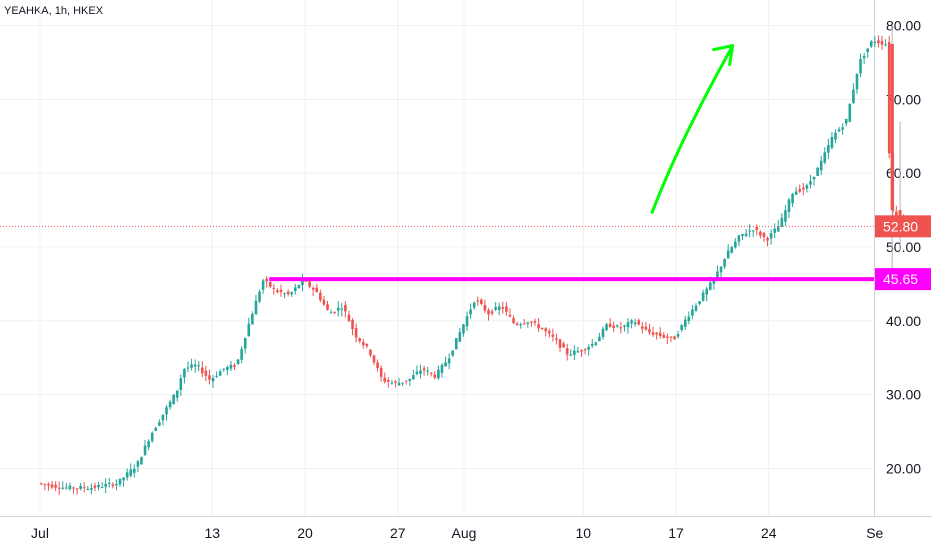  What do you see at coordinates (903, 469) in the screenshot?
I see `y-tick-label: 20.00` at bounding box center [903, 469].